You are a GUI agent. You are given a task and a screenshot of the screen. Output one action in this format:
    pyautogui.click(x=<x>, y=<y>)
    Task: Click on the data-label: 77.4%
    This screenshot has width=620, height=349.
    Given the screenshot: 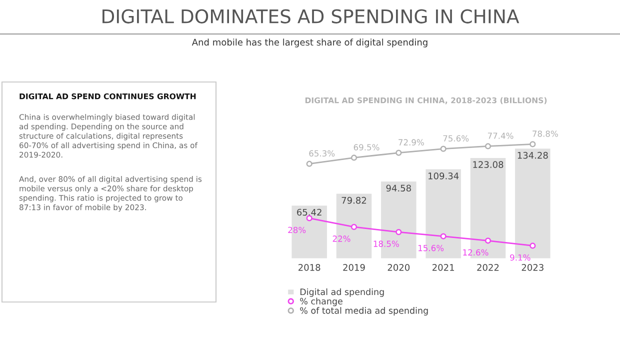 What is the action you would take?
    pyautogui.click(x=501, y=135)
    